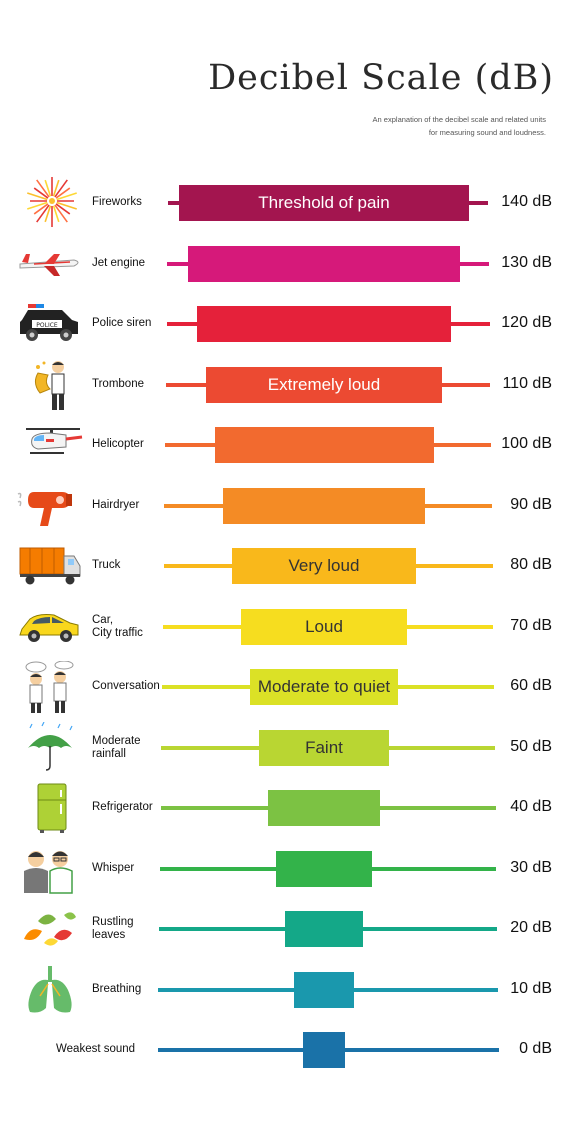 This screenshot has height=1124, width=576. I want to click on scale-row: Car, City traffic Loud 70 dB, so click(288, 627).